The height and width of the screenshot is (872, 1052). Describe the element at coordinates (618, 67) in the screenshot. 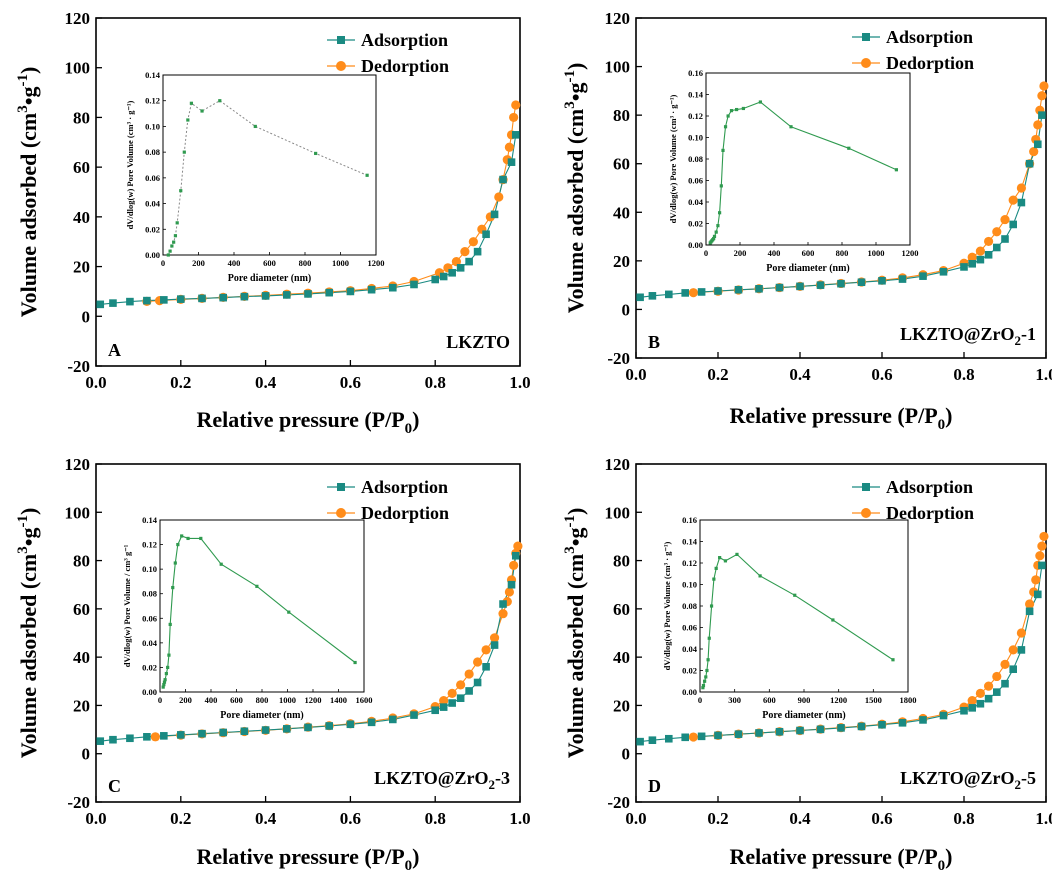

I see `y-tick-label: 100` at that location.